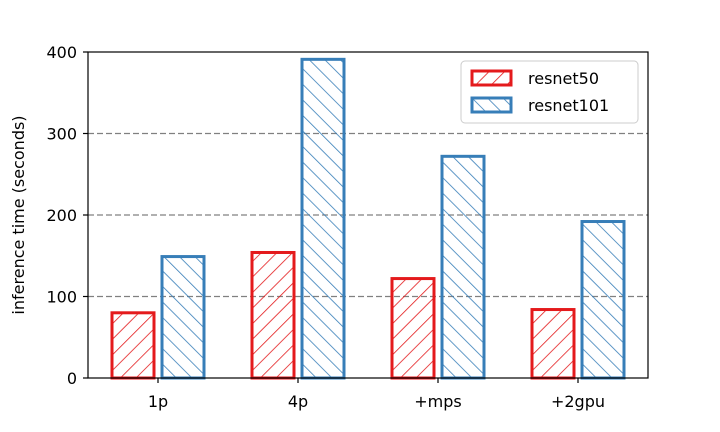 The width and height of the screenshot is (720, 432). I want to click on x-axis-ticks: 1p 4p +mps +2gpu, so click(376, 394).